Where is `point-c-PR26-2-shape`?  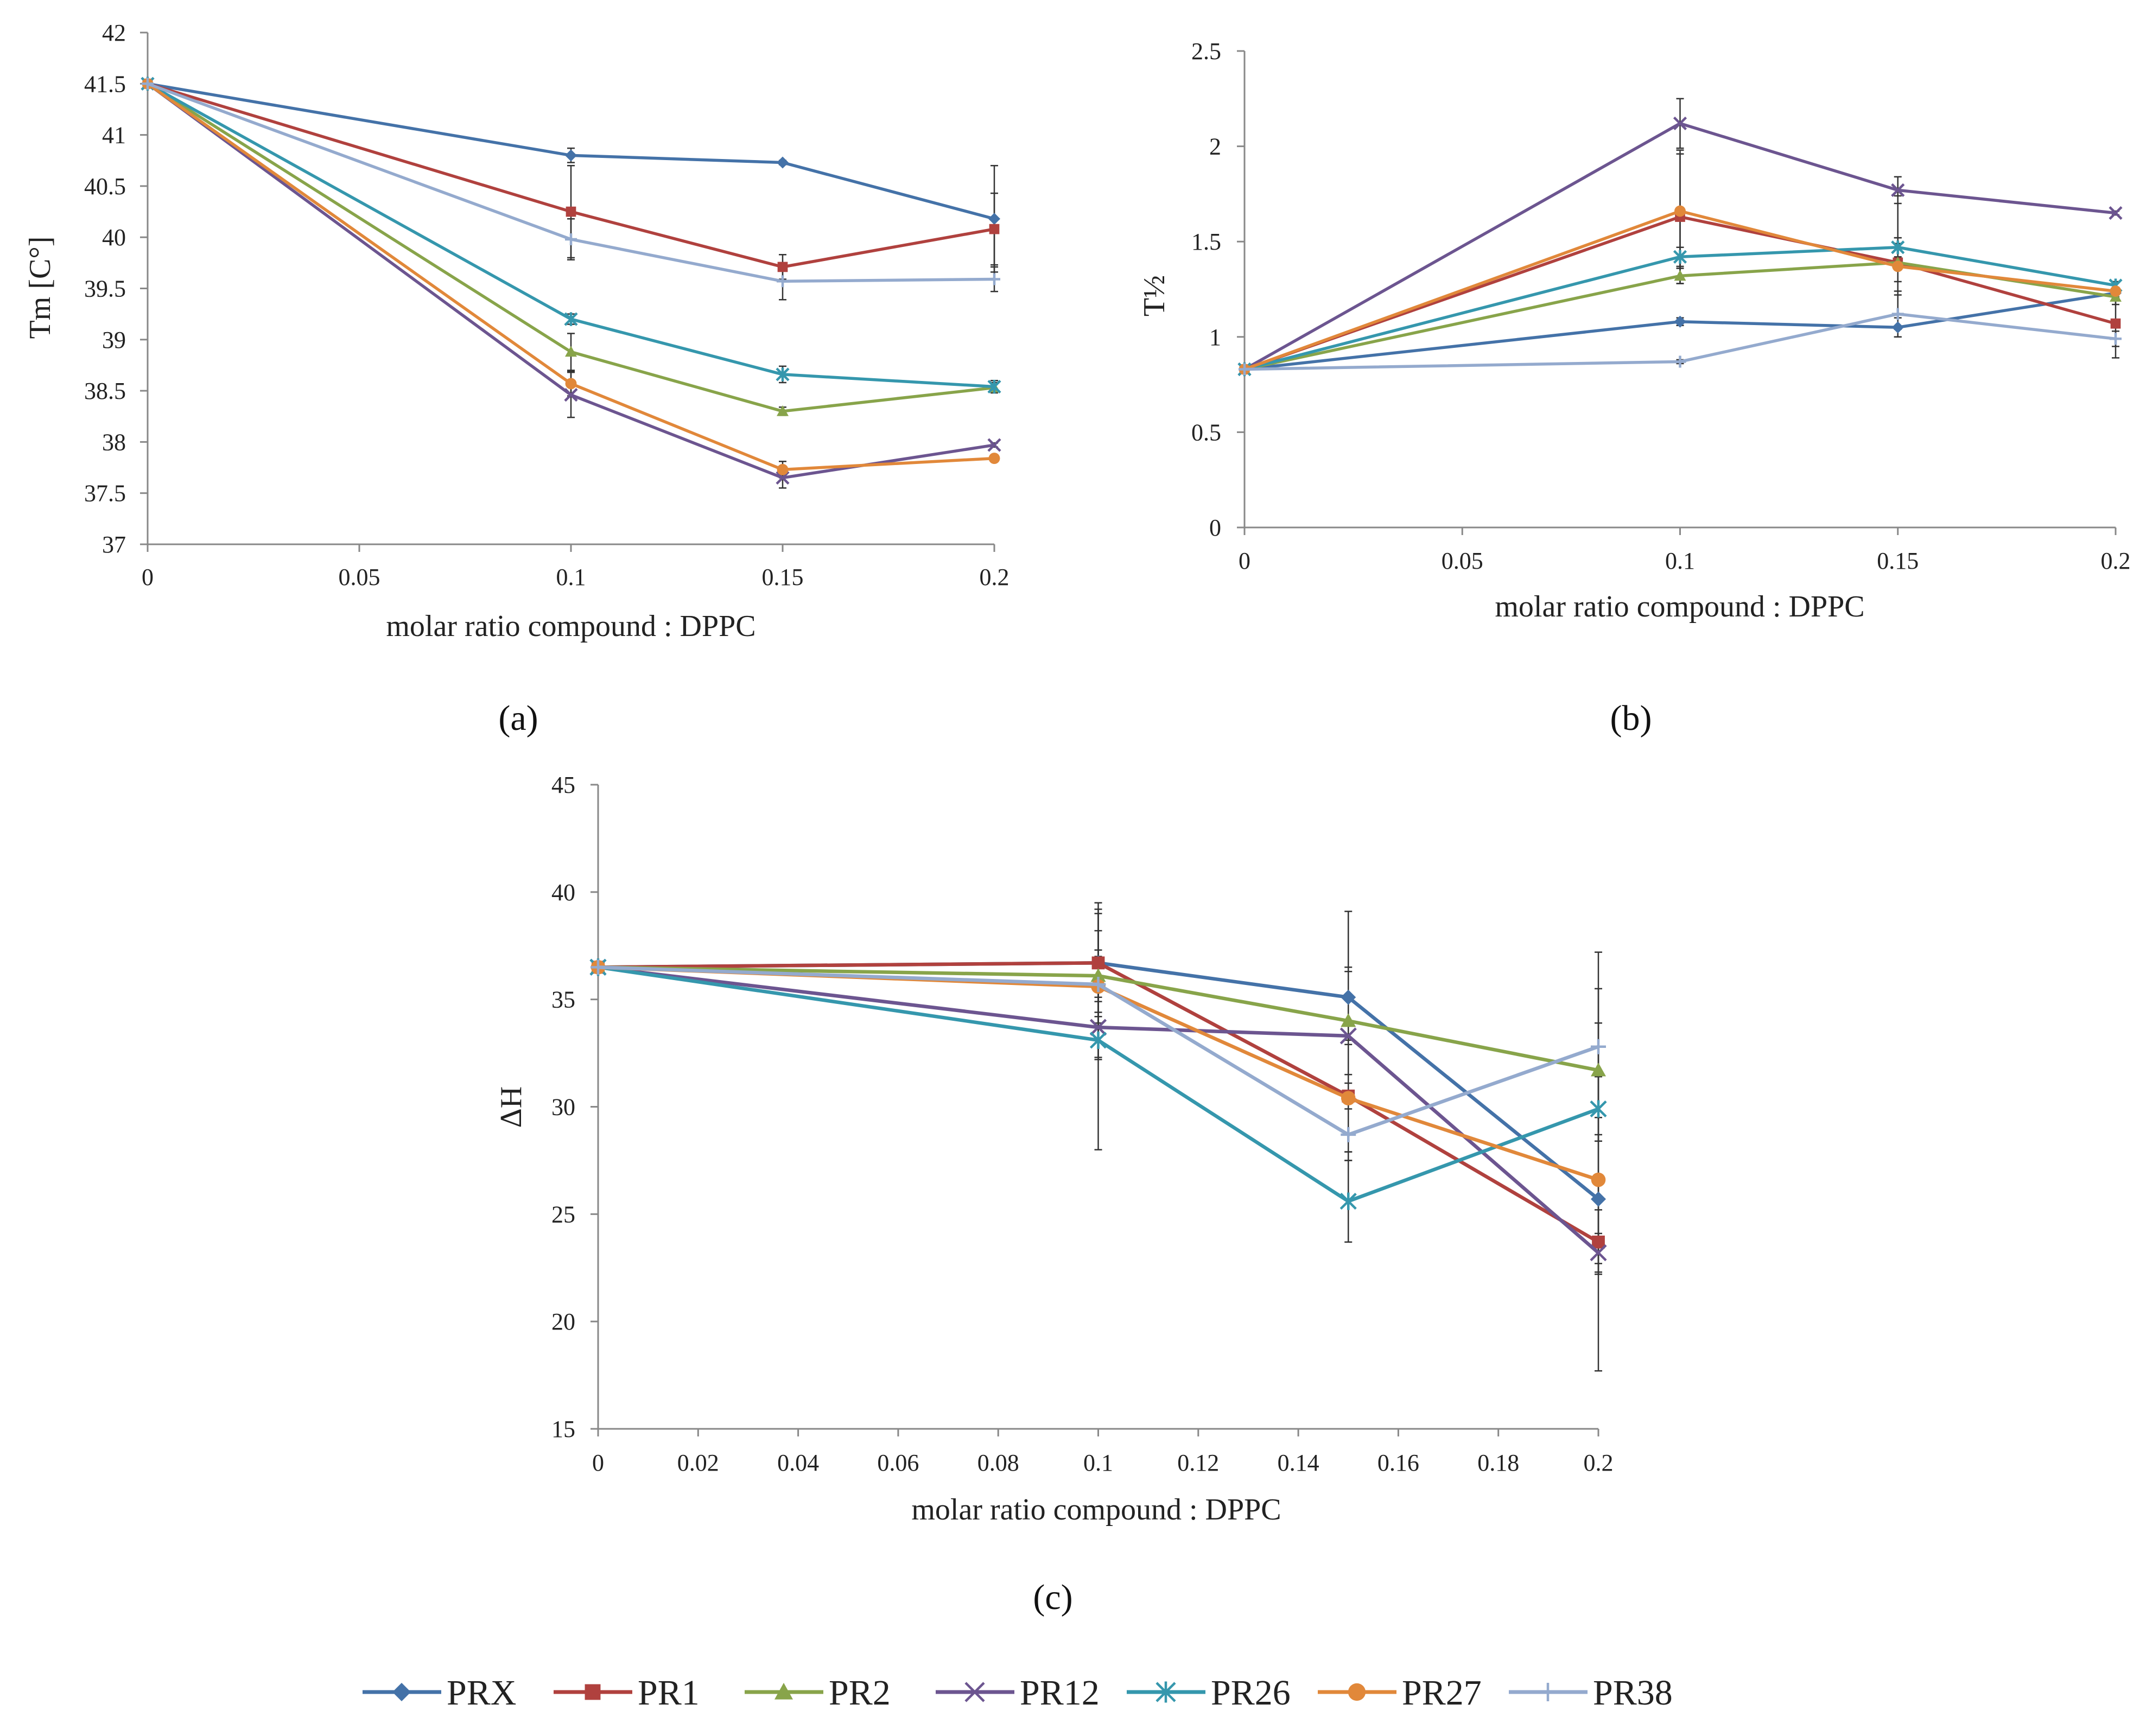
point-c-PR26-2-shape is located at coordinates (1348, 1201).